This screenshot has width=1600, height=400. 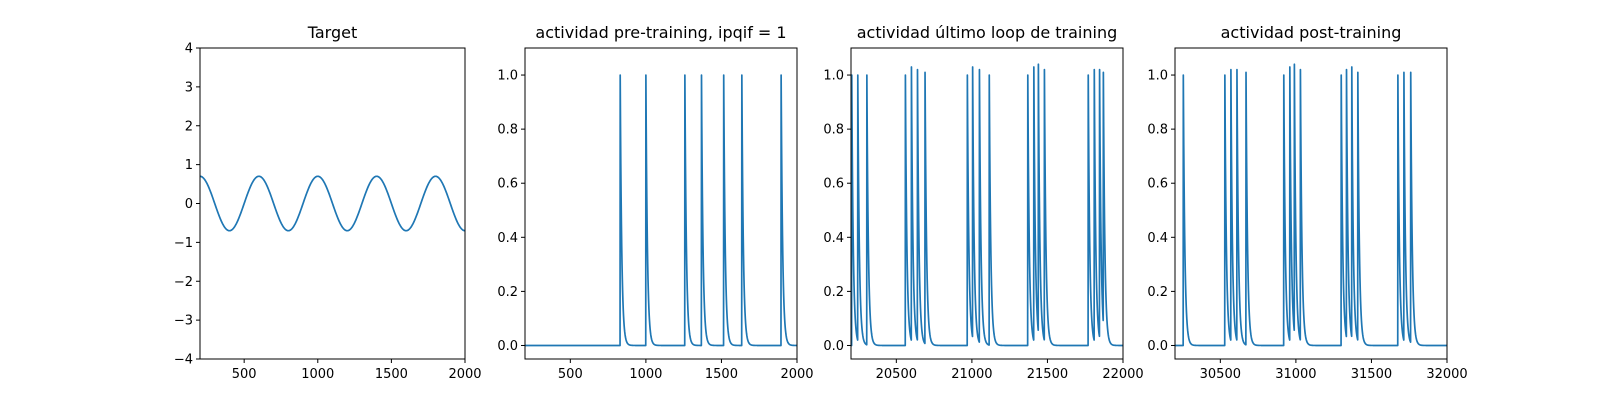 What do you see at coordinates (189, 87) in the screenshot?
I see `y-tick-label: 3` at bounding box center [189, 87].